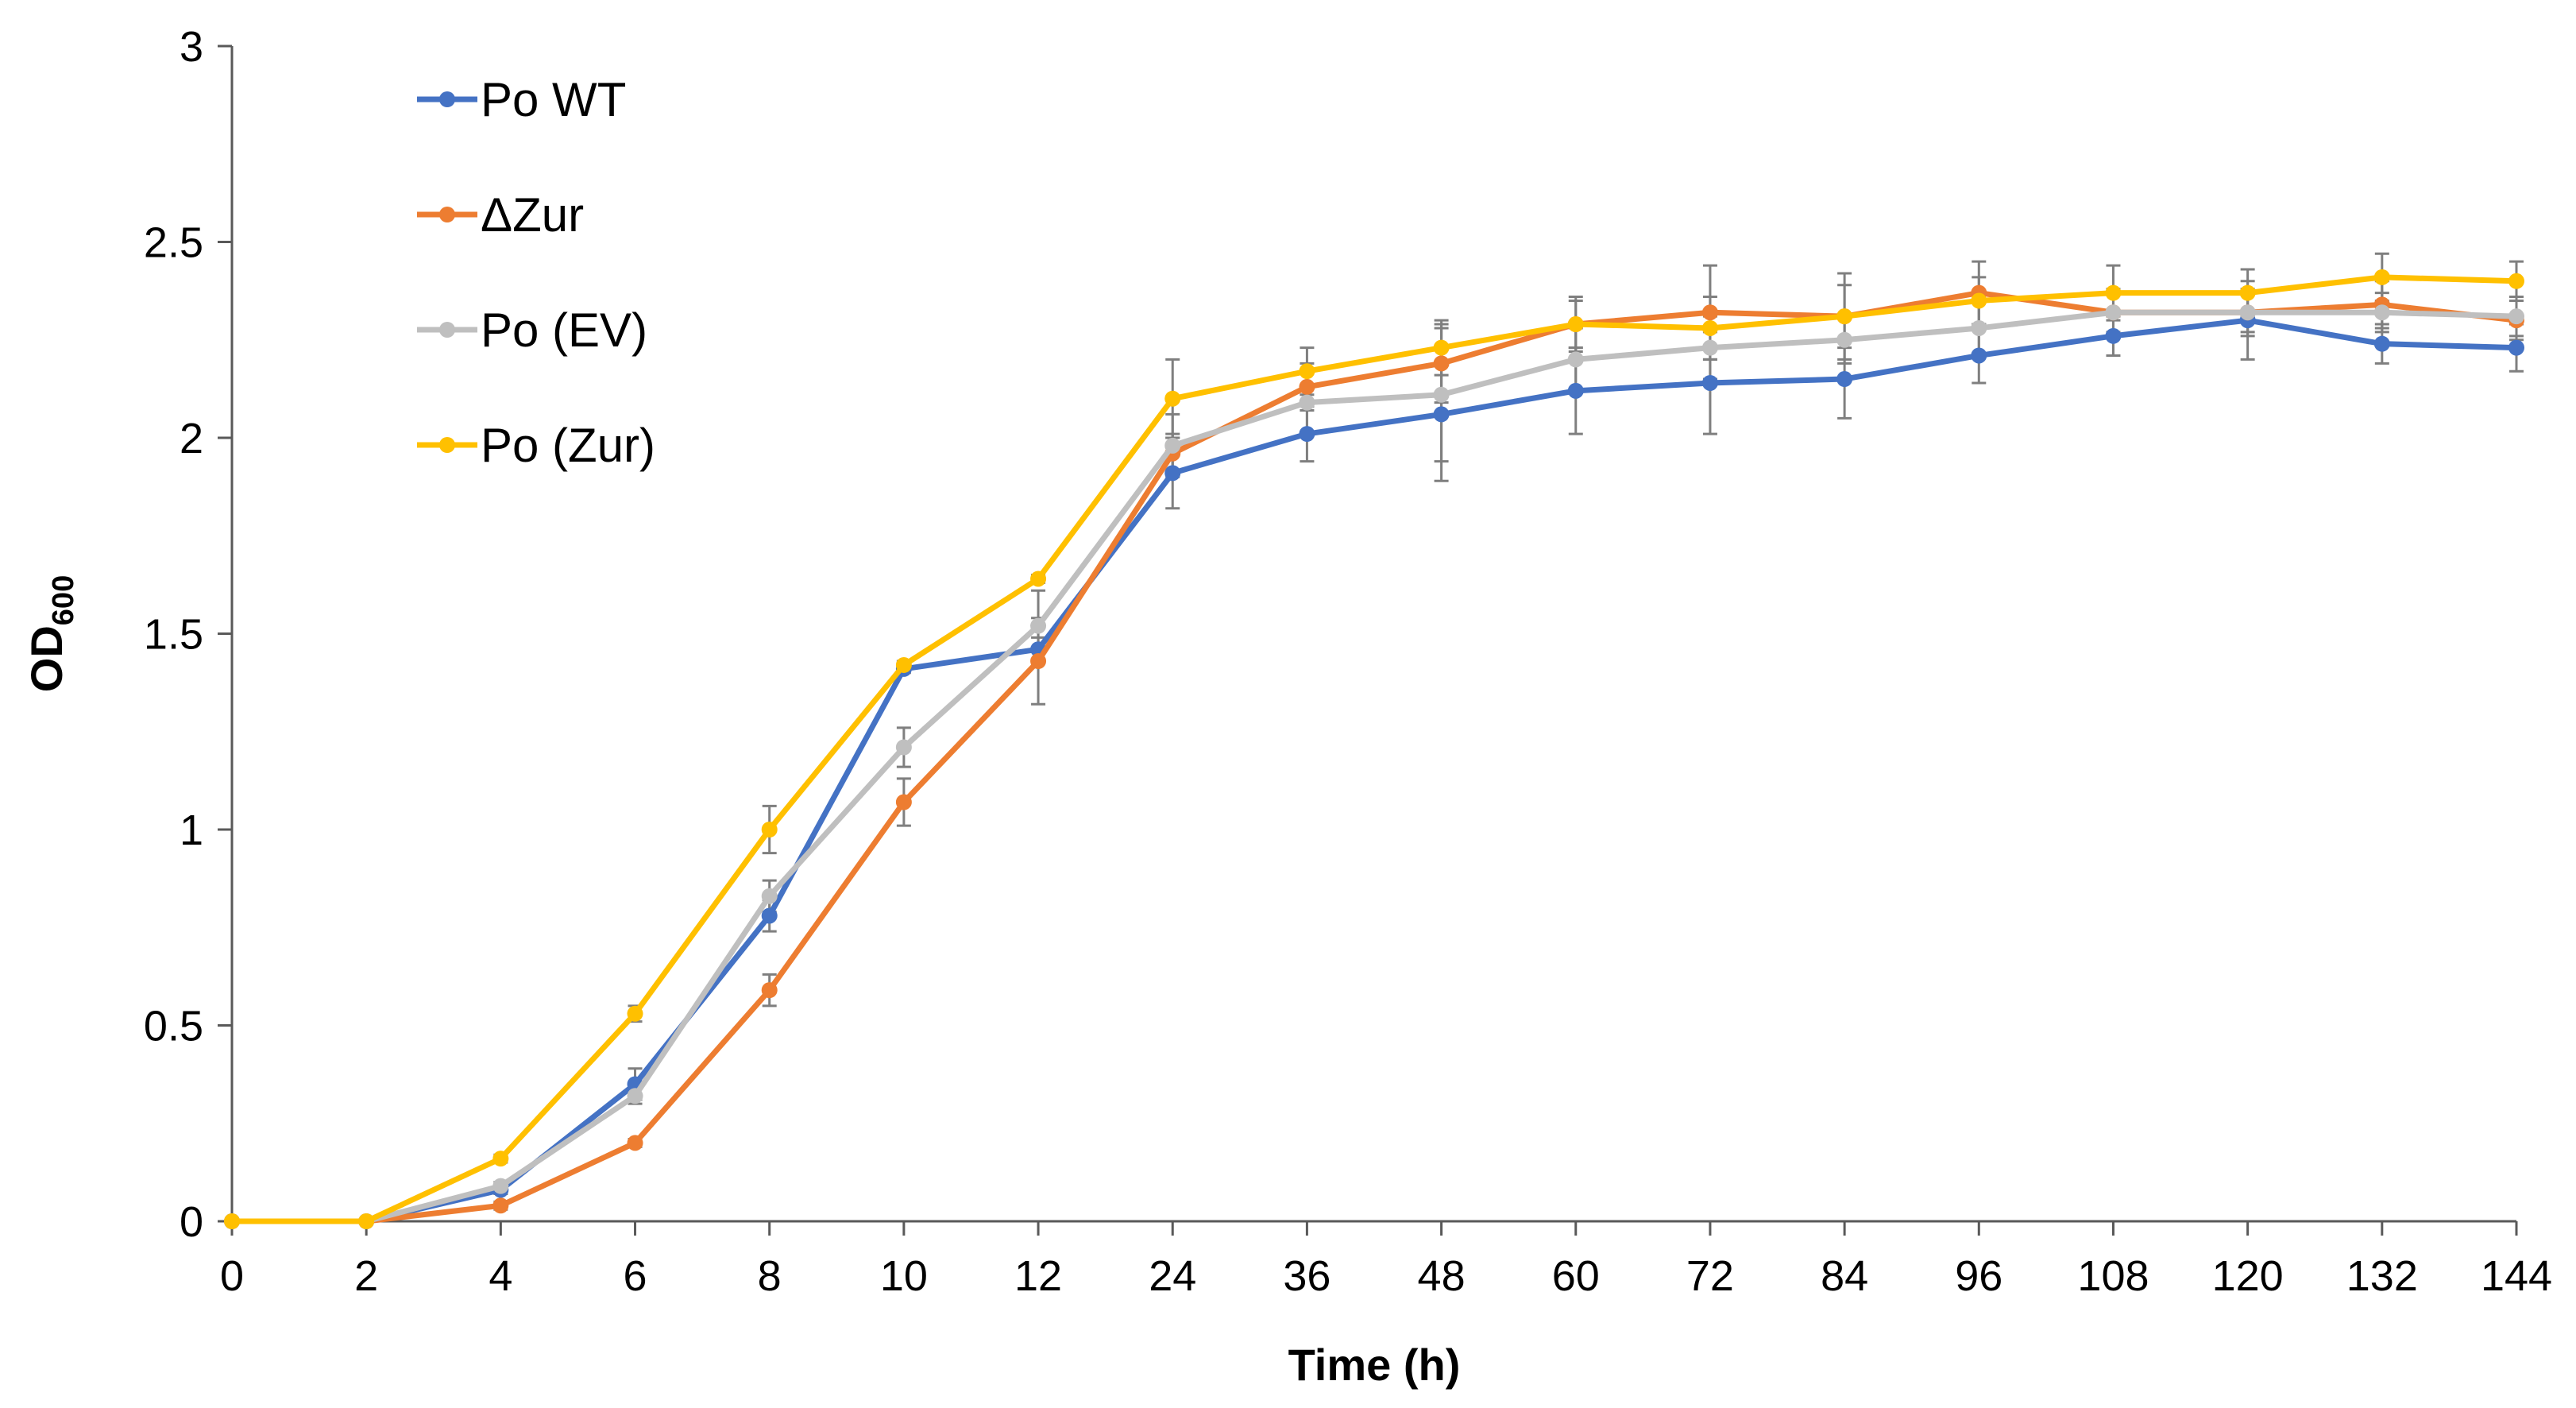 The image size is (2576, 1408). I want to click on x-tick-label: 10, so click(904, 1276).